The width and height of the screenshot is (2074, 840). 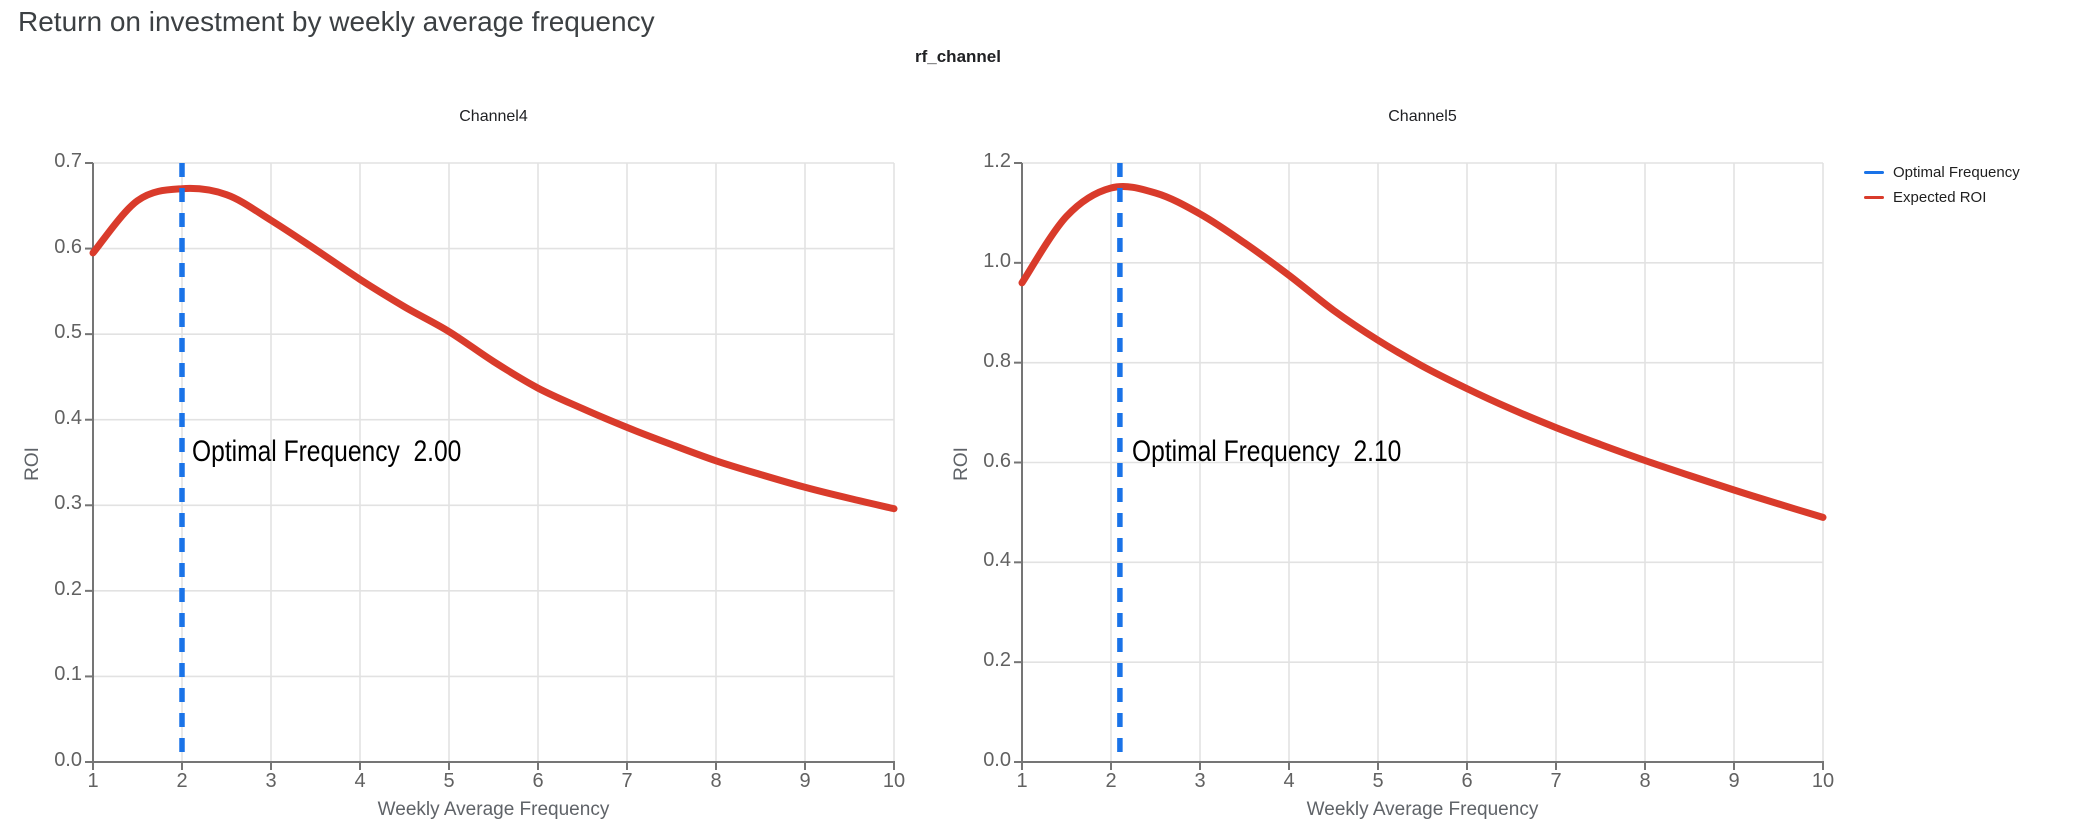 I want to click on y-tick-label: 0.8, so click(x=997, y=360).